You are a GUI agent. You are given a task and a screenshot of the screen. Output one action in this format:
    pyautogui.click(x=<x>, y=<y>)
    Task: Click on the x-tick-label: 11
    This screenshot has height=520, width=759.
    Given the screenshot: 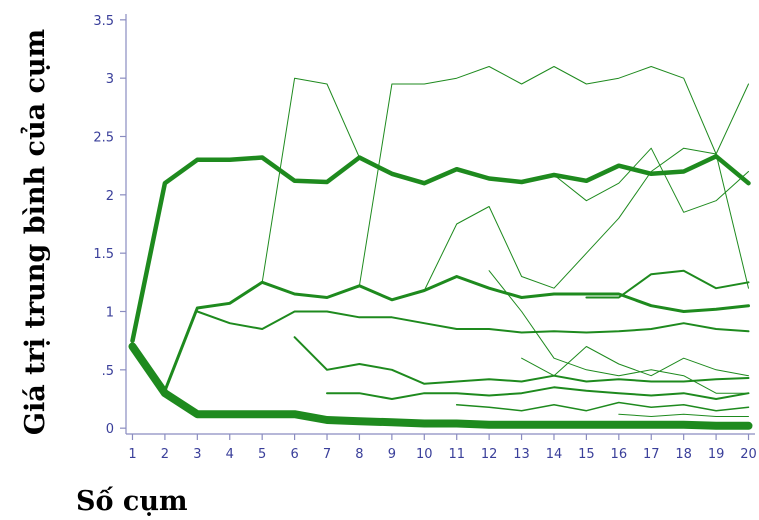 What is the action you would take?
    pyautogui.click(x=456, y=454)
    